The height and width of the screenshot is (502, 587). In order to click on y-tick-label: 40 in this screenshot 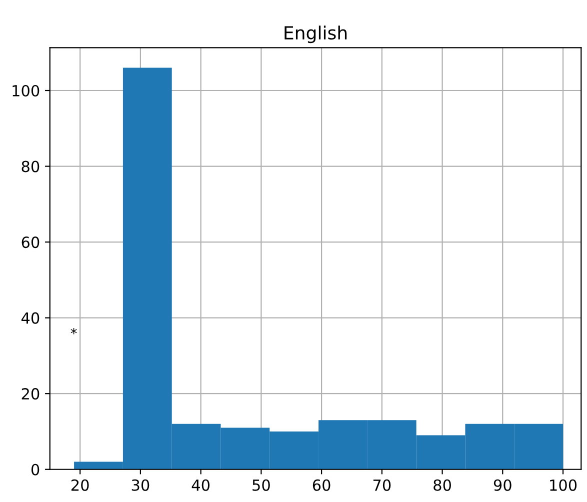, I will do `click(30, 318)`.